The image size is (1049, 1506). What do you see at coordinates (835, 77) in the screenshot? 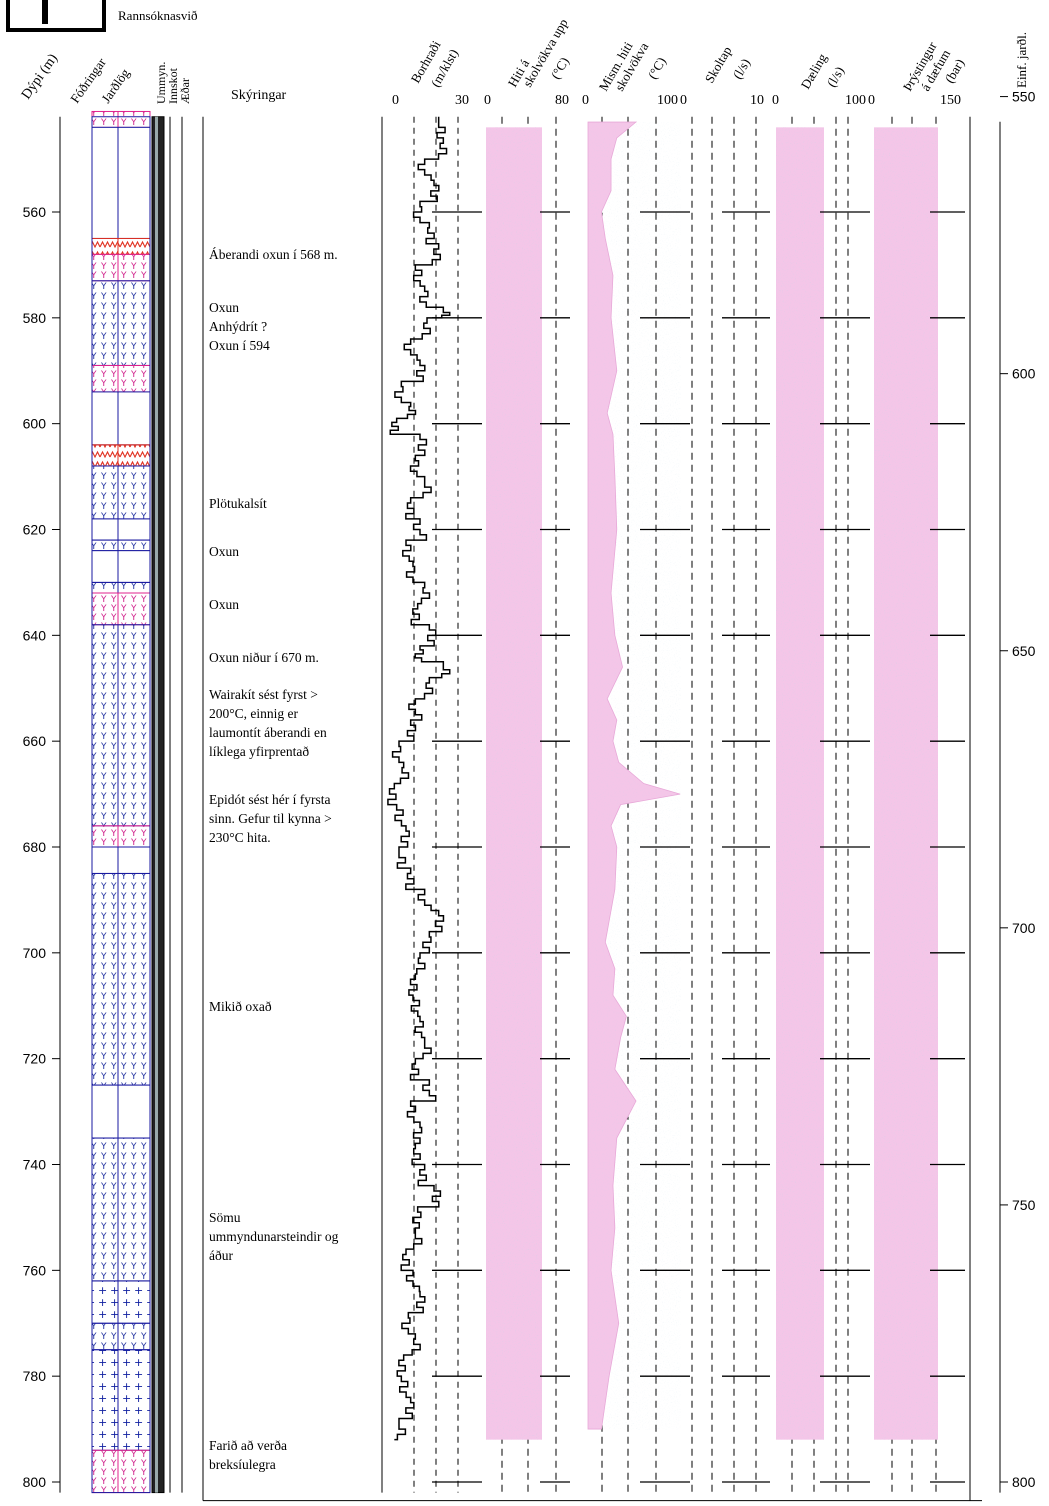
I see `pump-header-2: (l/s)` at bounding box center [835, 77].